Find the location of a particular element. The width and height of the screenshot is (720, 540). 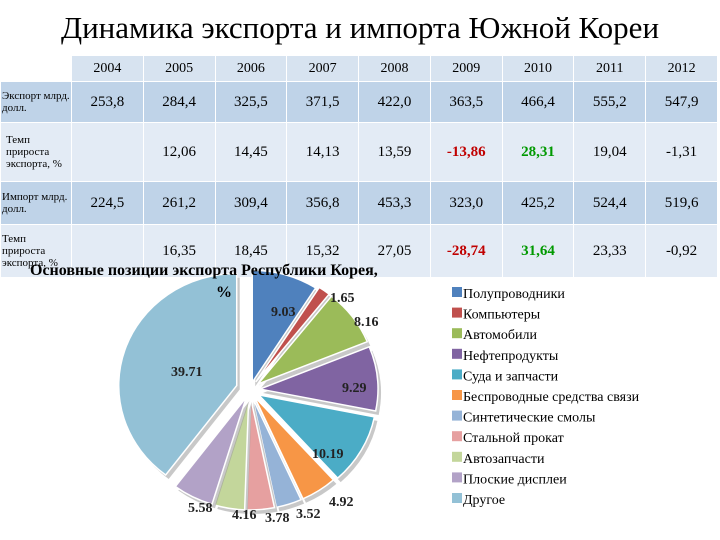

legend-entry: Стальной прокат is located at coordinates (513, 438).